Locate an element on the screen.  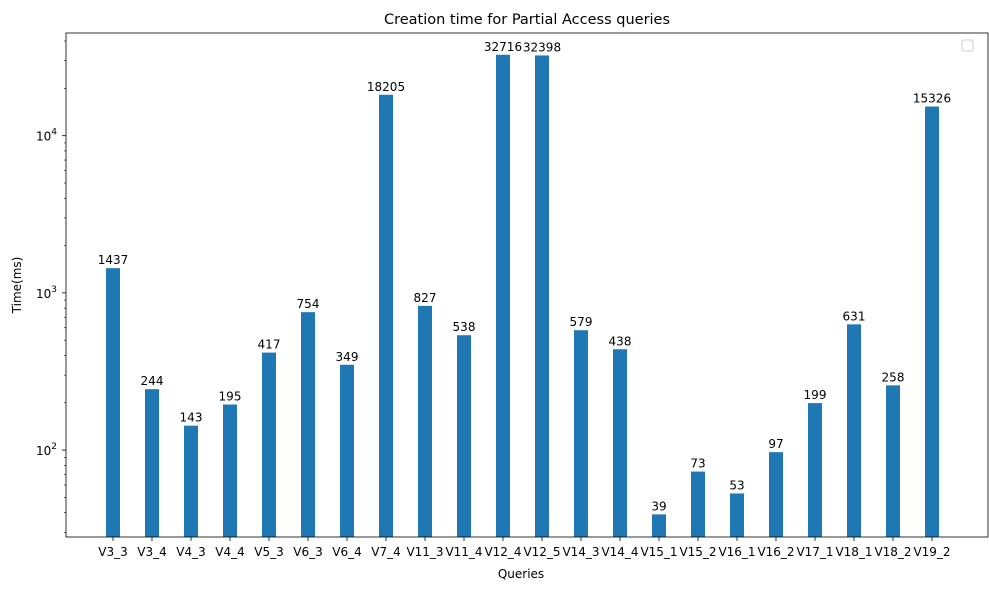
x-tick-label: V6_3 is located at coordinates (307, 552).